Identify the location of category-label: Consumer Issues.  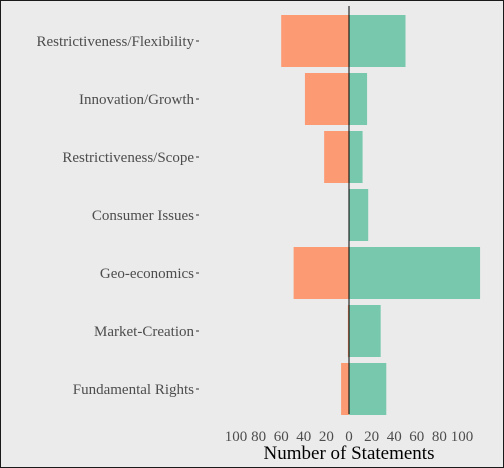
(143, 216).